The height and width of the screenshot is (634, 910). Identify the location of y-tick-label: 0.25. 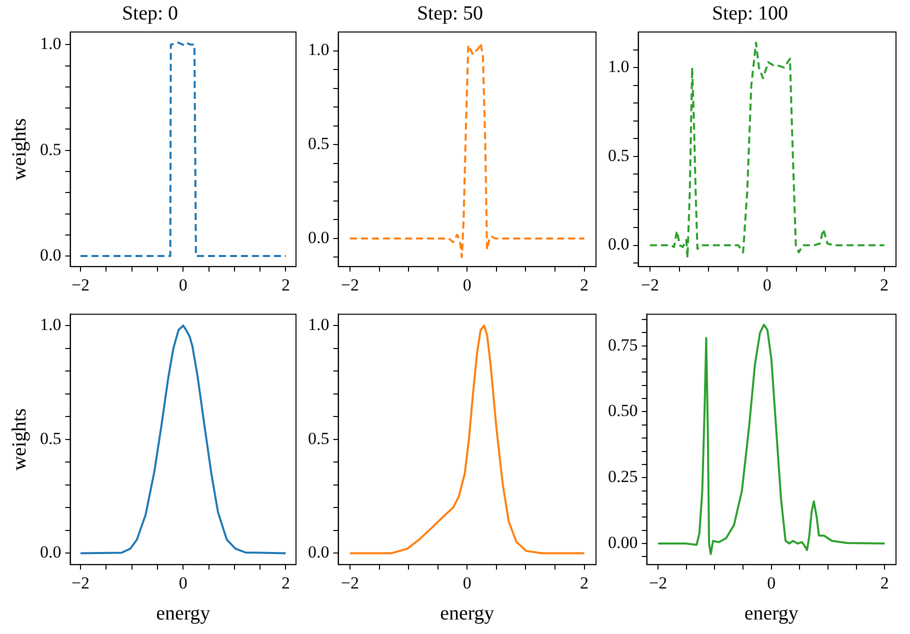
(623, 476).